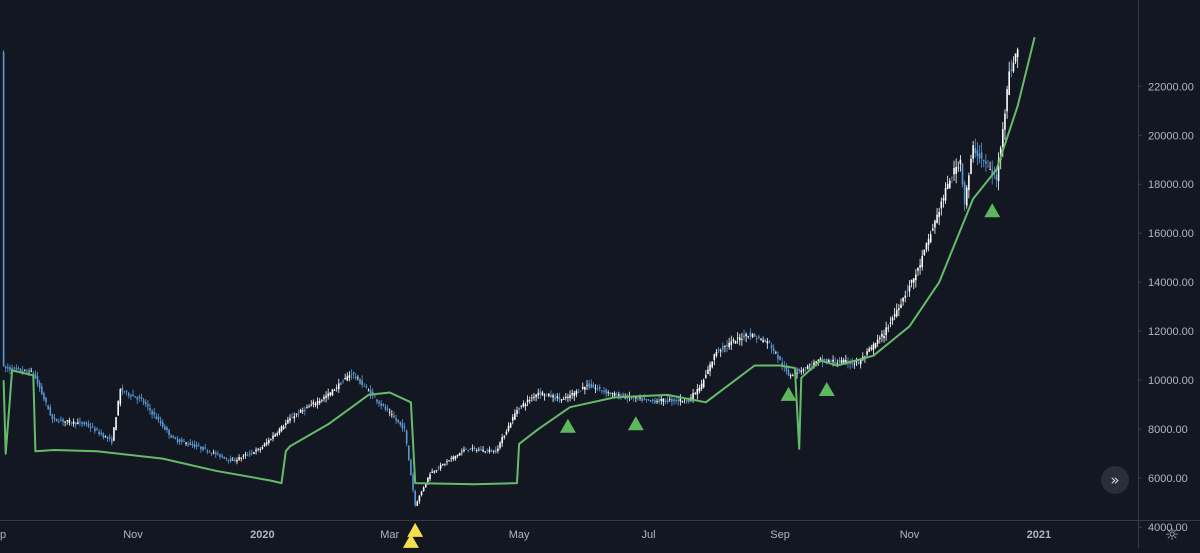  What do you see at coordinates (1115, 480) in the screenshot?
I see `scroll-to-realtime-button: »` at bounding box center [1115, 480].